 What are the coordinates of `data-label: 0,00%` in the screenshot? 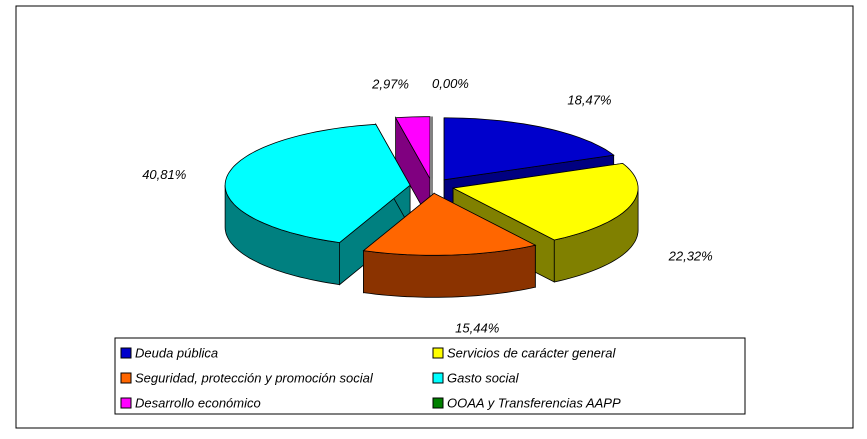 It's located at (450, 83).